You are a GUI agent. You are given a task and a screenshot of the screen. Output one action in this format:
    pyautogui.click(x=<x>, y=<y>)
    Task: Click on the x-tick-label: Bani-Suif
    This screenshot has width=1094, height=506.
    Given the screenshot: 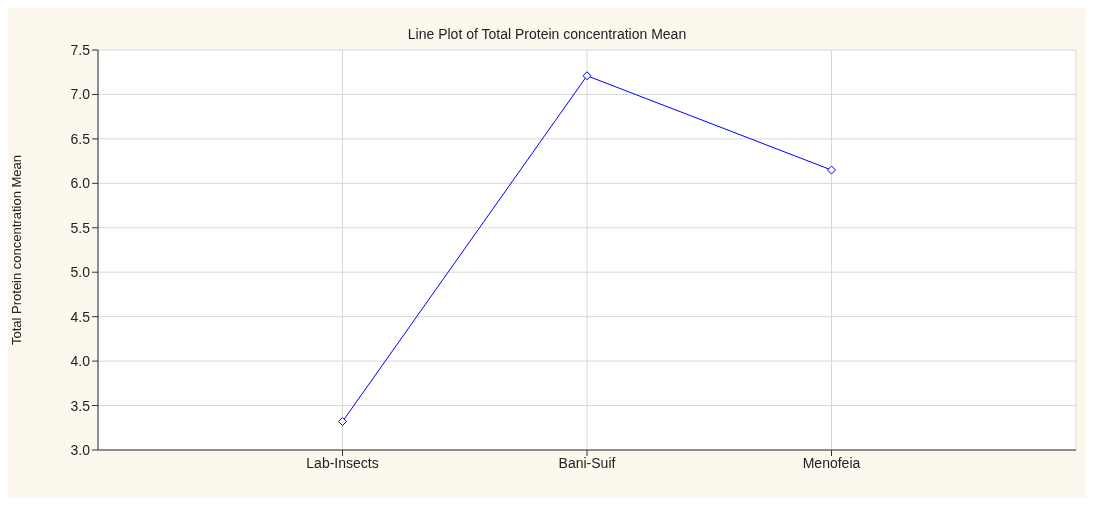 What is the action you would take?
    pyautogui.click(x=587, y=462)
    